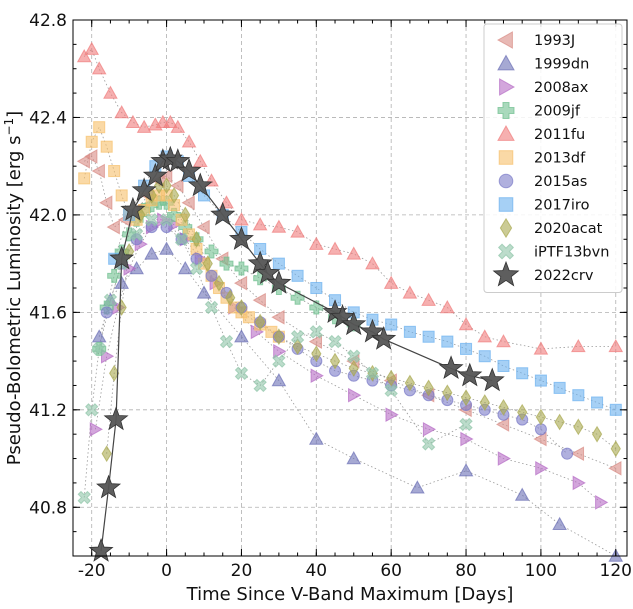  I want to click on legend-marker-2011fu, so click(506, 132).